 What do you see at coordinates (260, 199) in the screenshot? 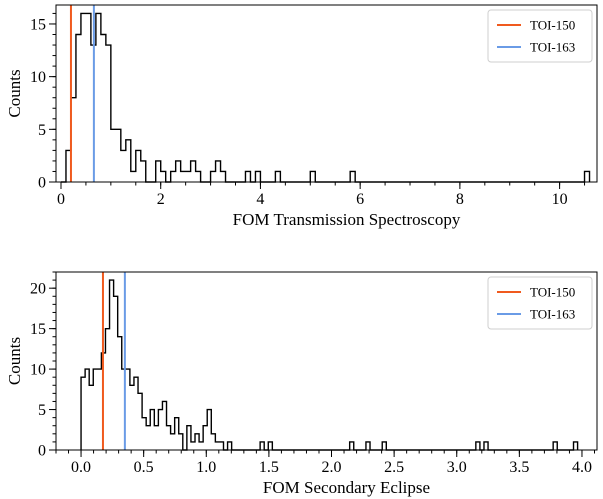
I see `x-tick-label: 4` at bounding box center [260, 199].